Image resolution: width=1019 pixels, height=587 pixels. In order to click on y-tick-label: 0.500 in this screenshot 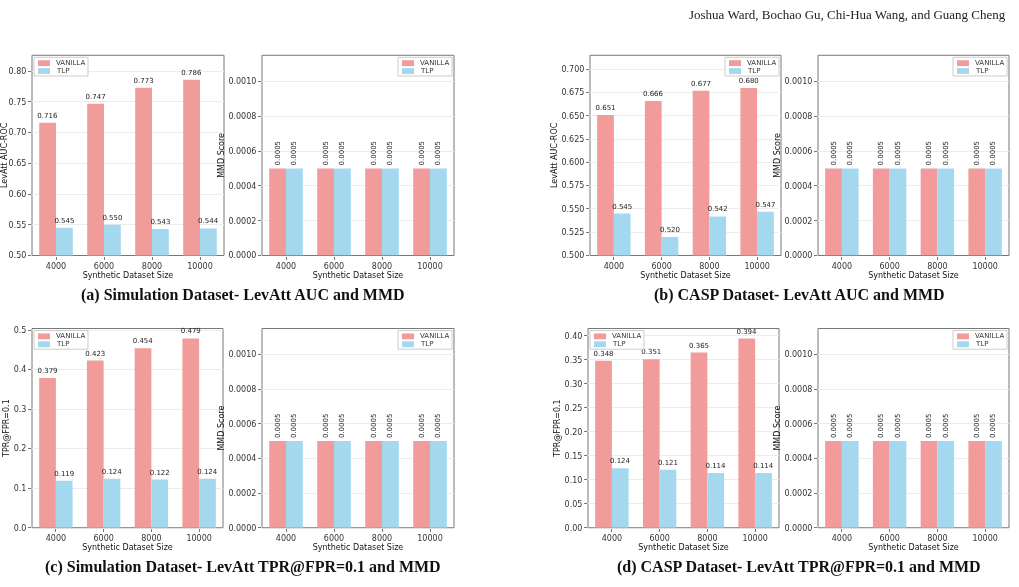, I will do `click(573, 256)`.